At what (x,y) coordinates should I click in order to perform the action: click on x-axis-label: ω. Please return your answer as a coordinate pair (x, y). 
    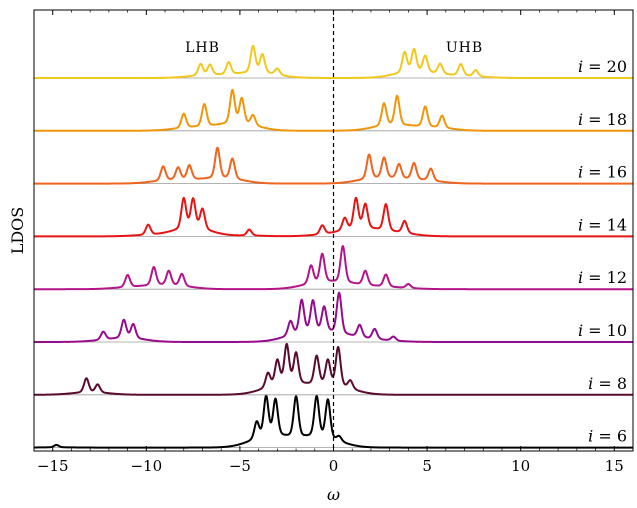
    Looking at the image, I should click on (333, 494).